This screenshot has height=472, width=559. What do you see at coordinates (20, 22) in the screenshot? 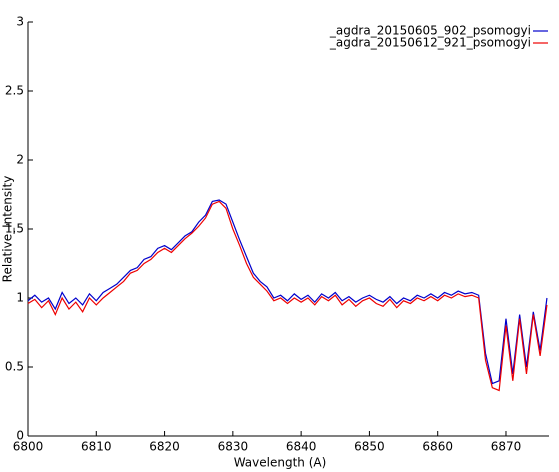
I see `y-tick-label: 3` at bounding box center [20, 22].